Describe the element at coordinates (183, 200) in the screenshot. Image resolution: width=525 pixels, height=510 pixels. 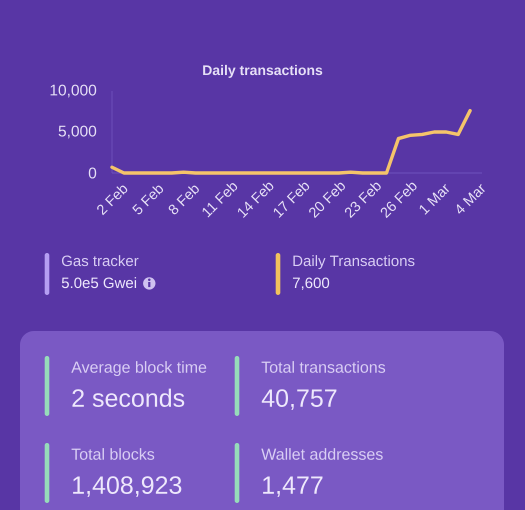
I see `x-tick-label: 8 Feb` at that location.